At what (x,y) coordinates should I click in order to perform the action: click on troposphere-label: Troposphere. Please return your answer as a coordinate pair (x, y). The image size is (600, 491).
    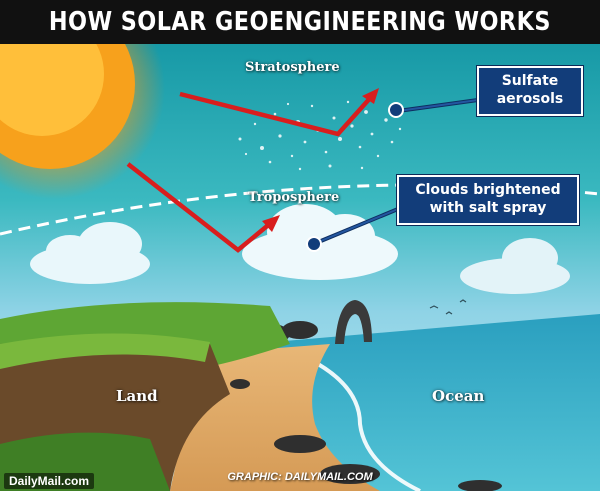
    Looking at the image, I should click on (294, 197).